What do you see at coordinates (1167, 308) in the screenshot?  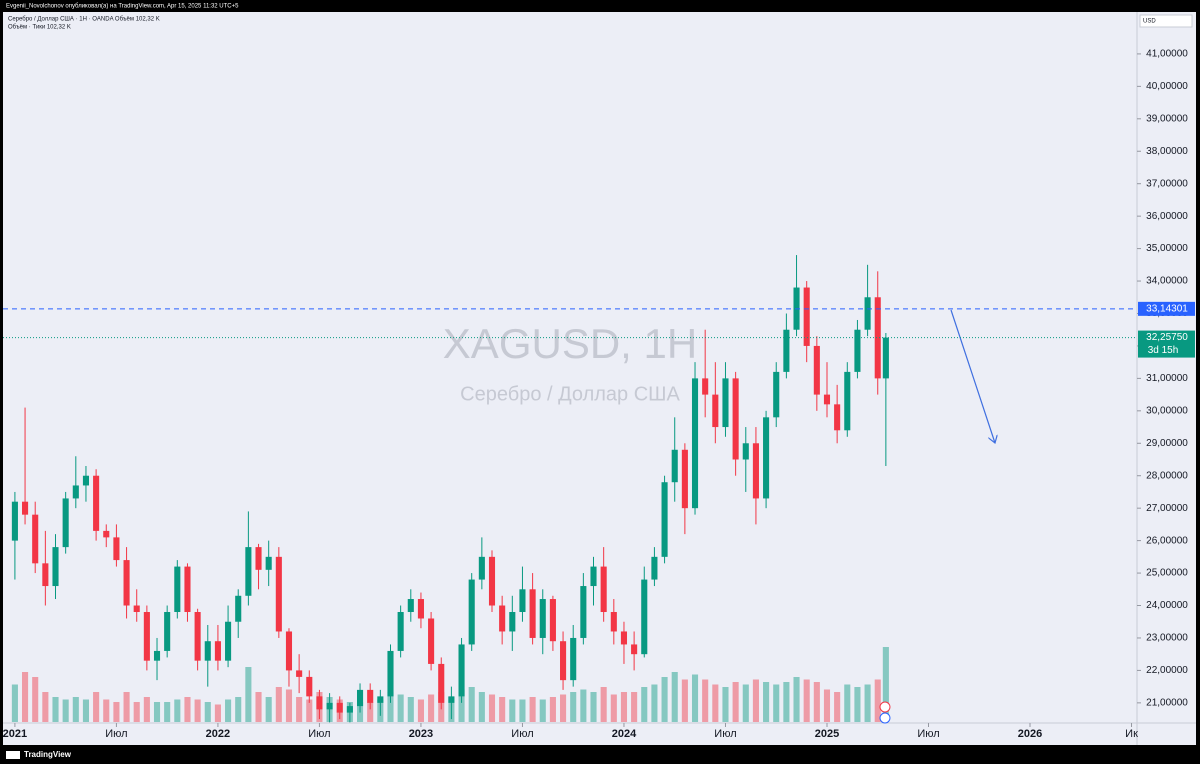 I see `level-label: 33,14301` at bounding box center [1167, 308].